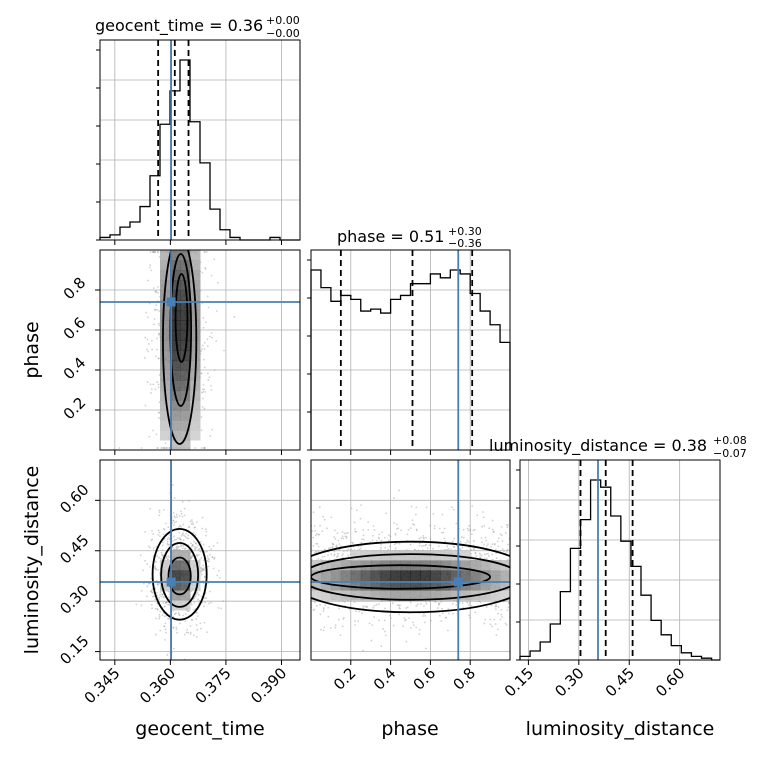  What do you see at coordinates (200, 560) in the screenshot?
I see `panel-luminosity-distance-vs-geocent-time` at bounding box center [200, 560].